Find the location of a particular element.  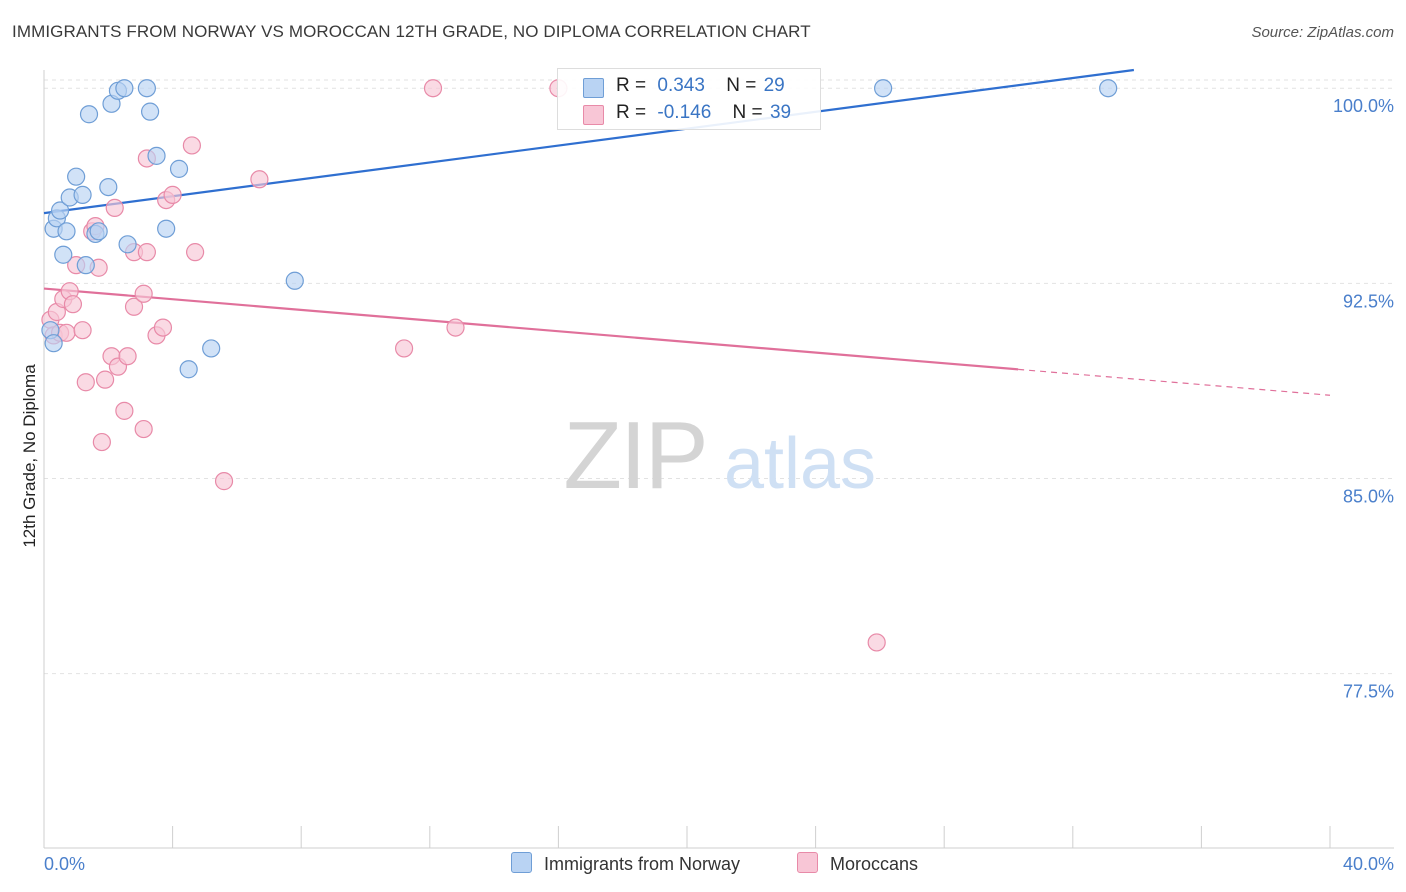

legend-swatch-blue is located at coordinates (593, 88).